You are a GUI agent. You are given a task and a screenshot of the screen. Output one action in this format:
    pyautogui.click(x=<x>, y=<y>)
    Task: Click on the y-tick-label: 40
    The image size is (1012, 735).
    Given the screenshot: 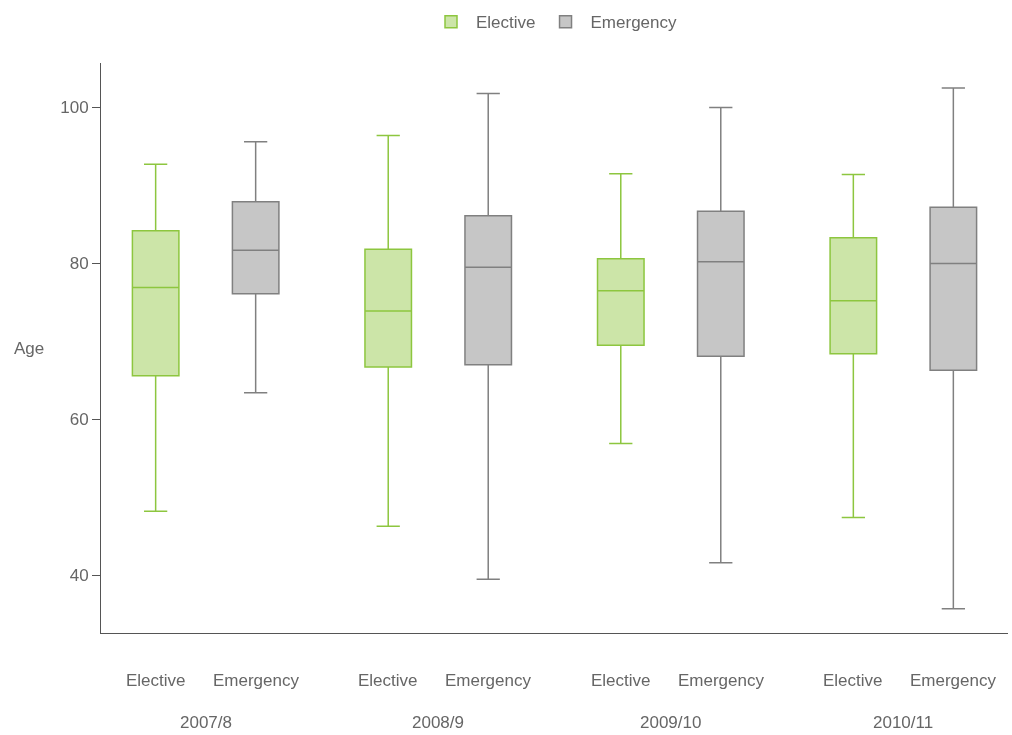 What is the action you would take?
    pyautogui.click(x=79, y=576)
    